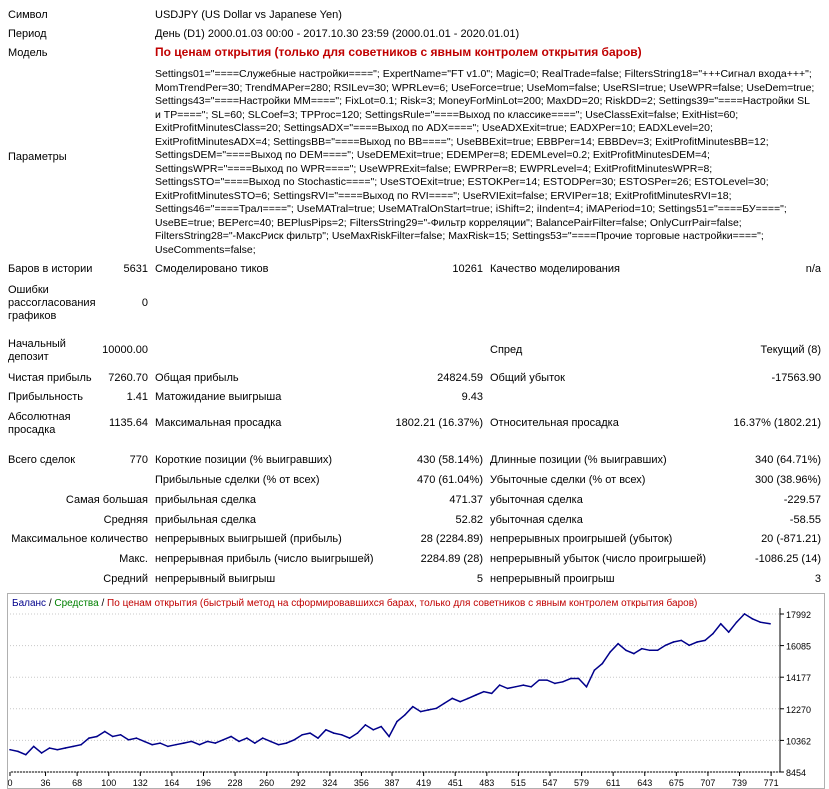 The image size is (829, 789). I want to click on netprofit-value: 7260.70, so click(128, 378).